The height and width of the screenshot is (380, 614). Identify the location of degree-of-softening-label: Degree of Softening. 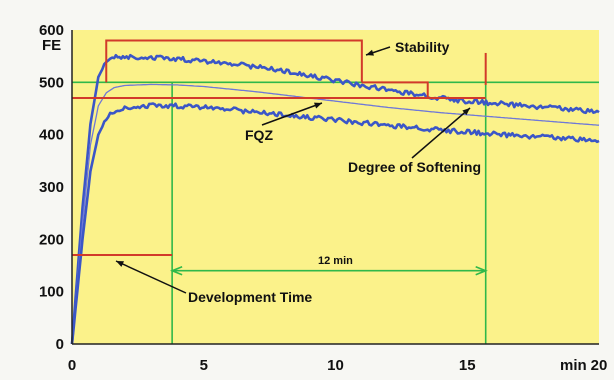
(414, 167).